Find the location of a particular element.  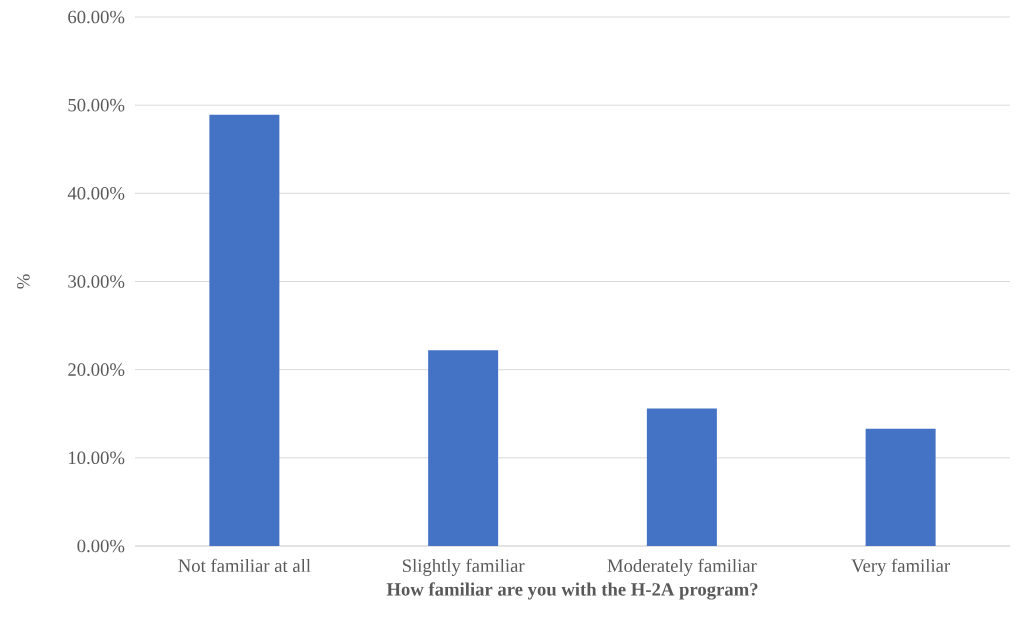

y-tick-label: 30.00% is located at coordinates (96, 281).